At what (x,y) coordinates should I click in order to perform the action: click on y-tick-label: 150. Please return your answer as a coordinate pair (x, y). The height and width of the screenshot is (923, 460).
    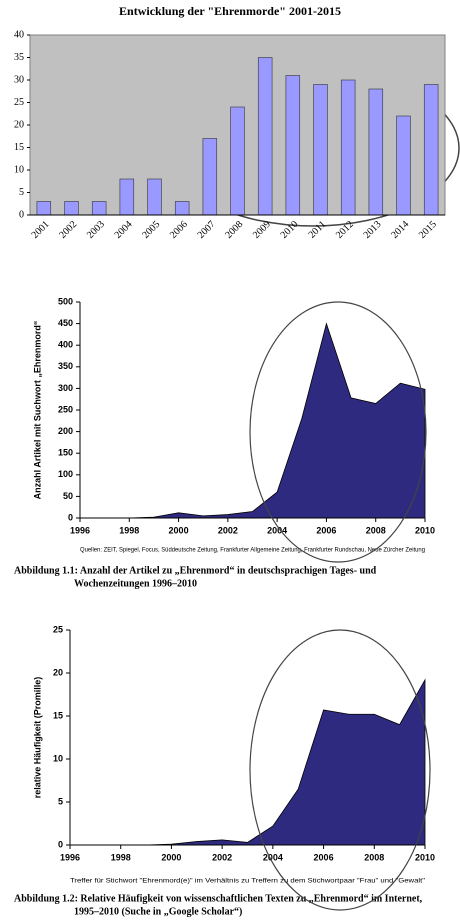
    Looking at the image, I should click on (65, 453).